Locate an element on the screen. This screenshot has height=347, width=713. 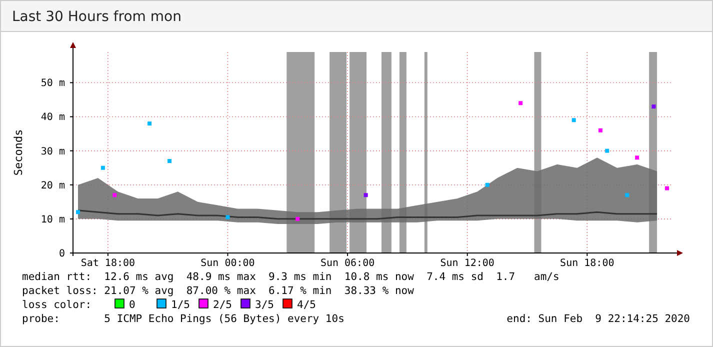
text: end: Sun Feb 9 22:14:25 2020 is located at coordinates (598, 319).